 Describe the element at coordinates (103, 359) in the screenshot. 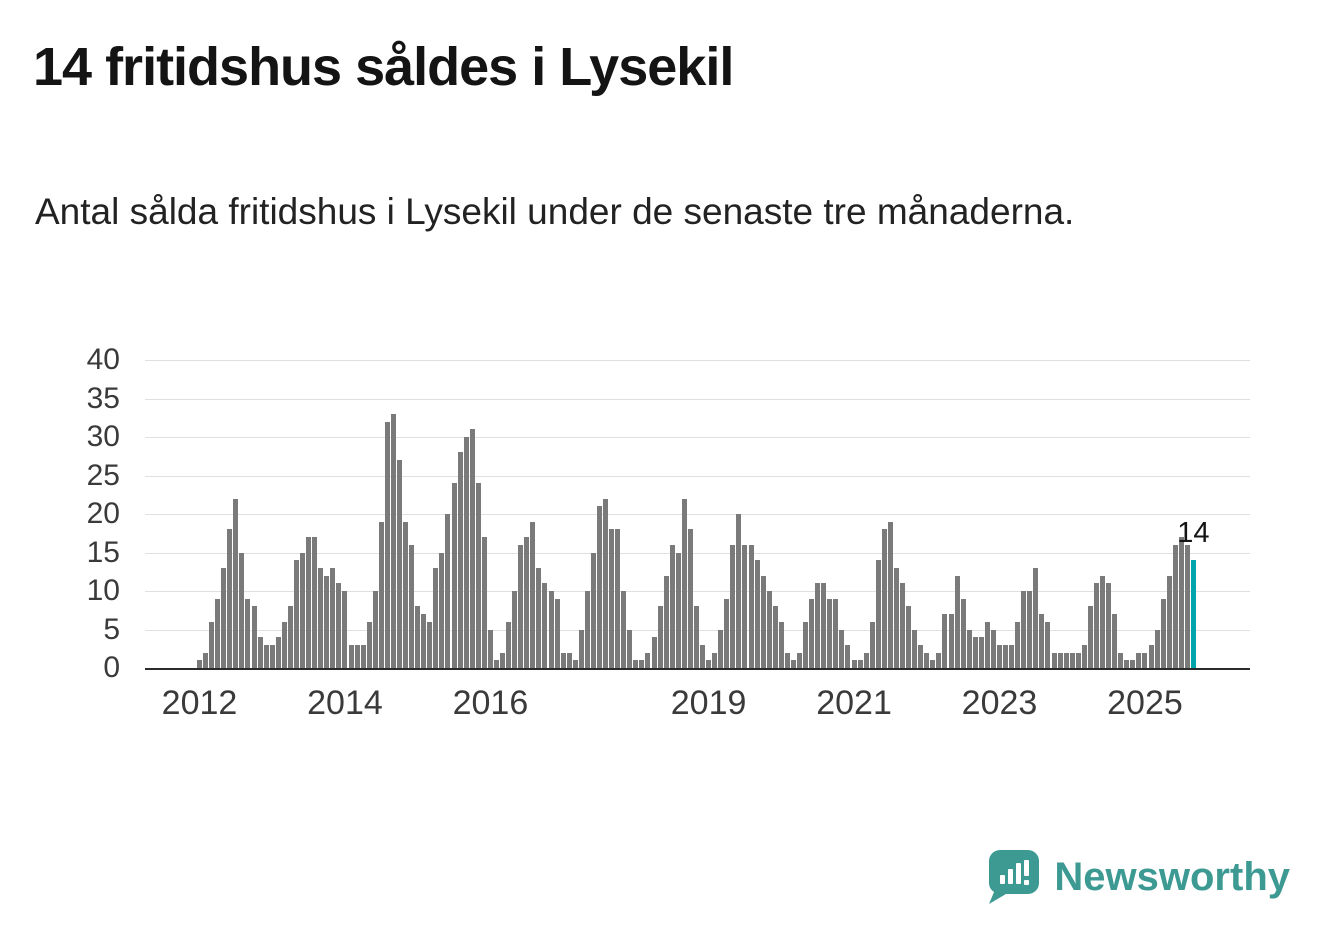

I see `y-tick-label: 40` at that location.